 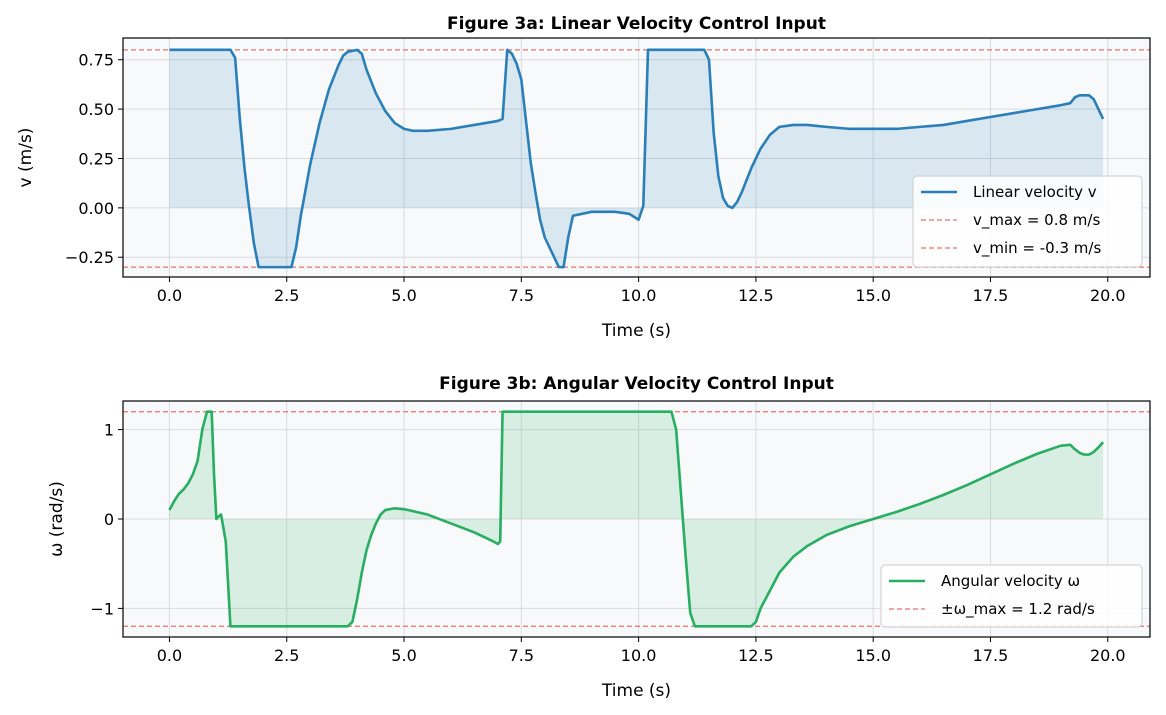 I want to click on y-tick-label: 0.25, so click(x=96, y=158).